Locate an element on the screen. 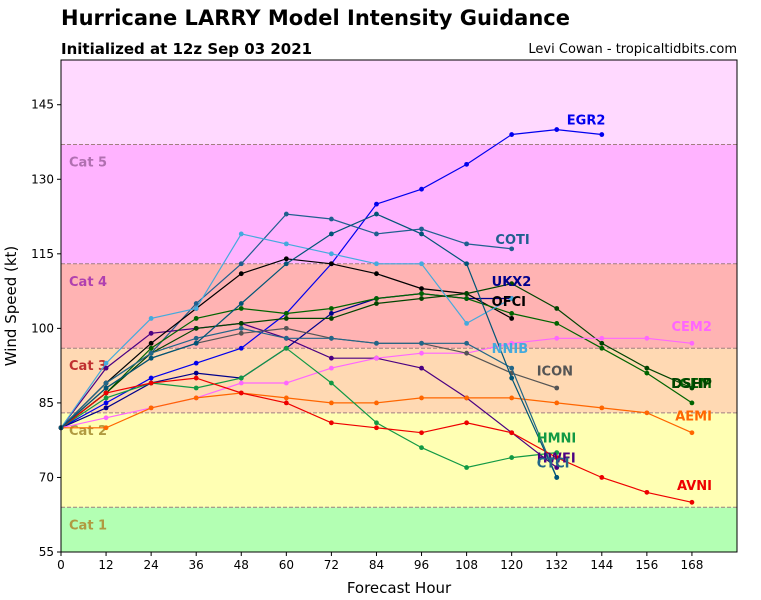  x-axis-label: Forecast Hour is located at coordinates (399, 588).